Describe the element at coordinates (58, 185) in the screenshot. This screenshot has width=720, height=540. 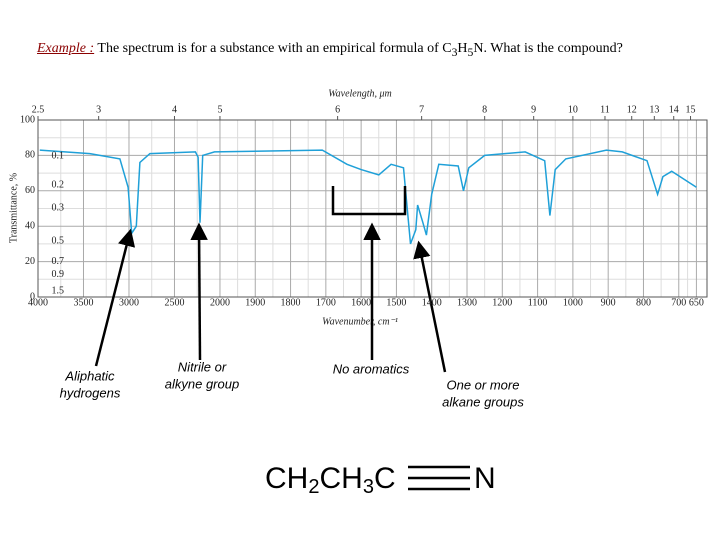
I see `absorbance-label: 0.2` at that location.